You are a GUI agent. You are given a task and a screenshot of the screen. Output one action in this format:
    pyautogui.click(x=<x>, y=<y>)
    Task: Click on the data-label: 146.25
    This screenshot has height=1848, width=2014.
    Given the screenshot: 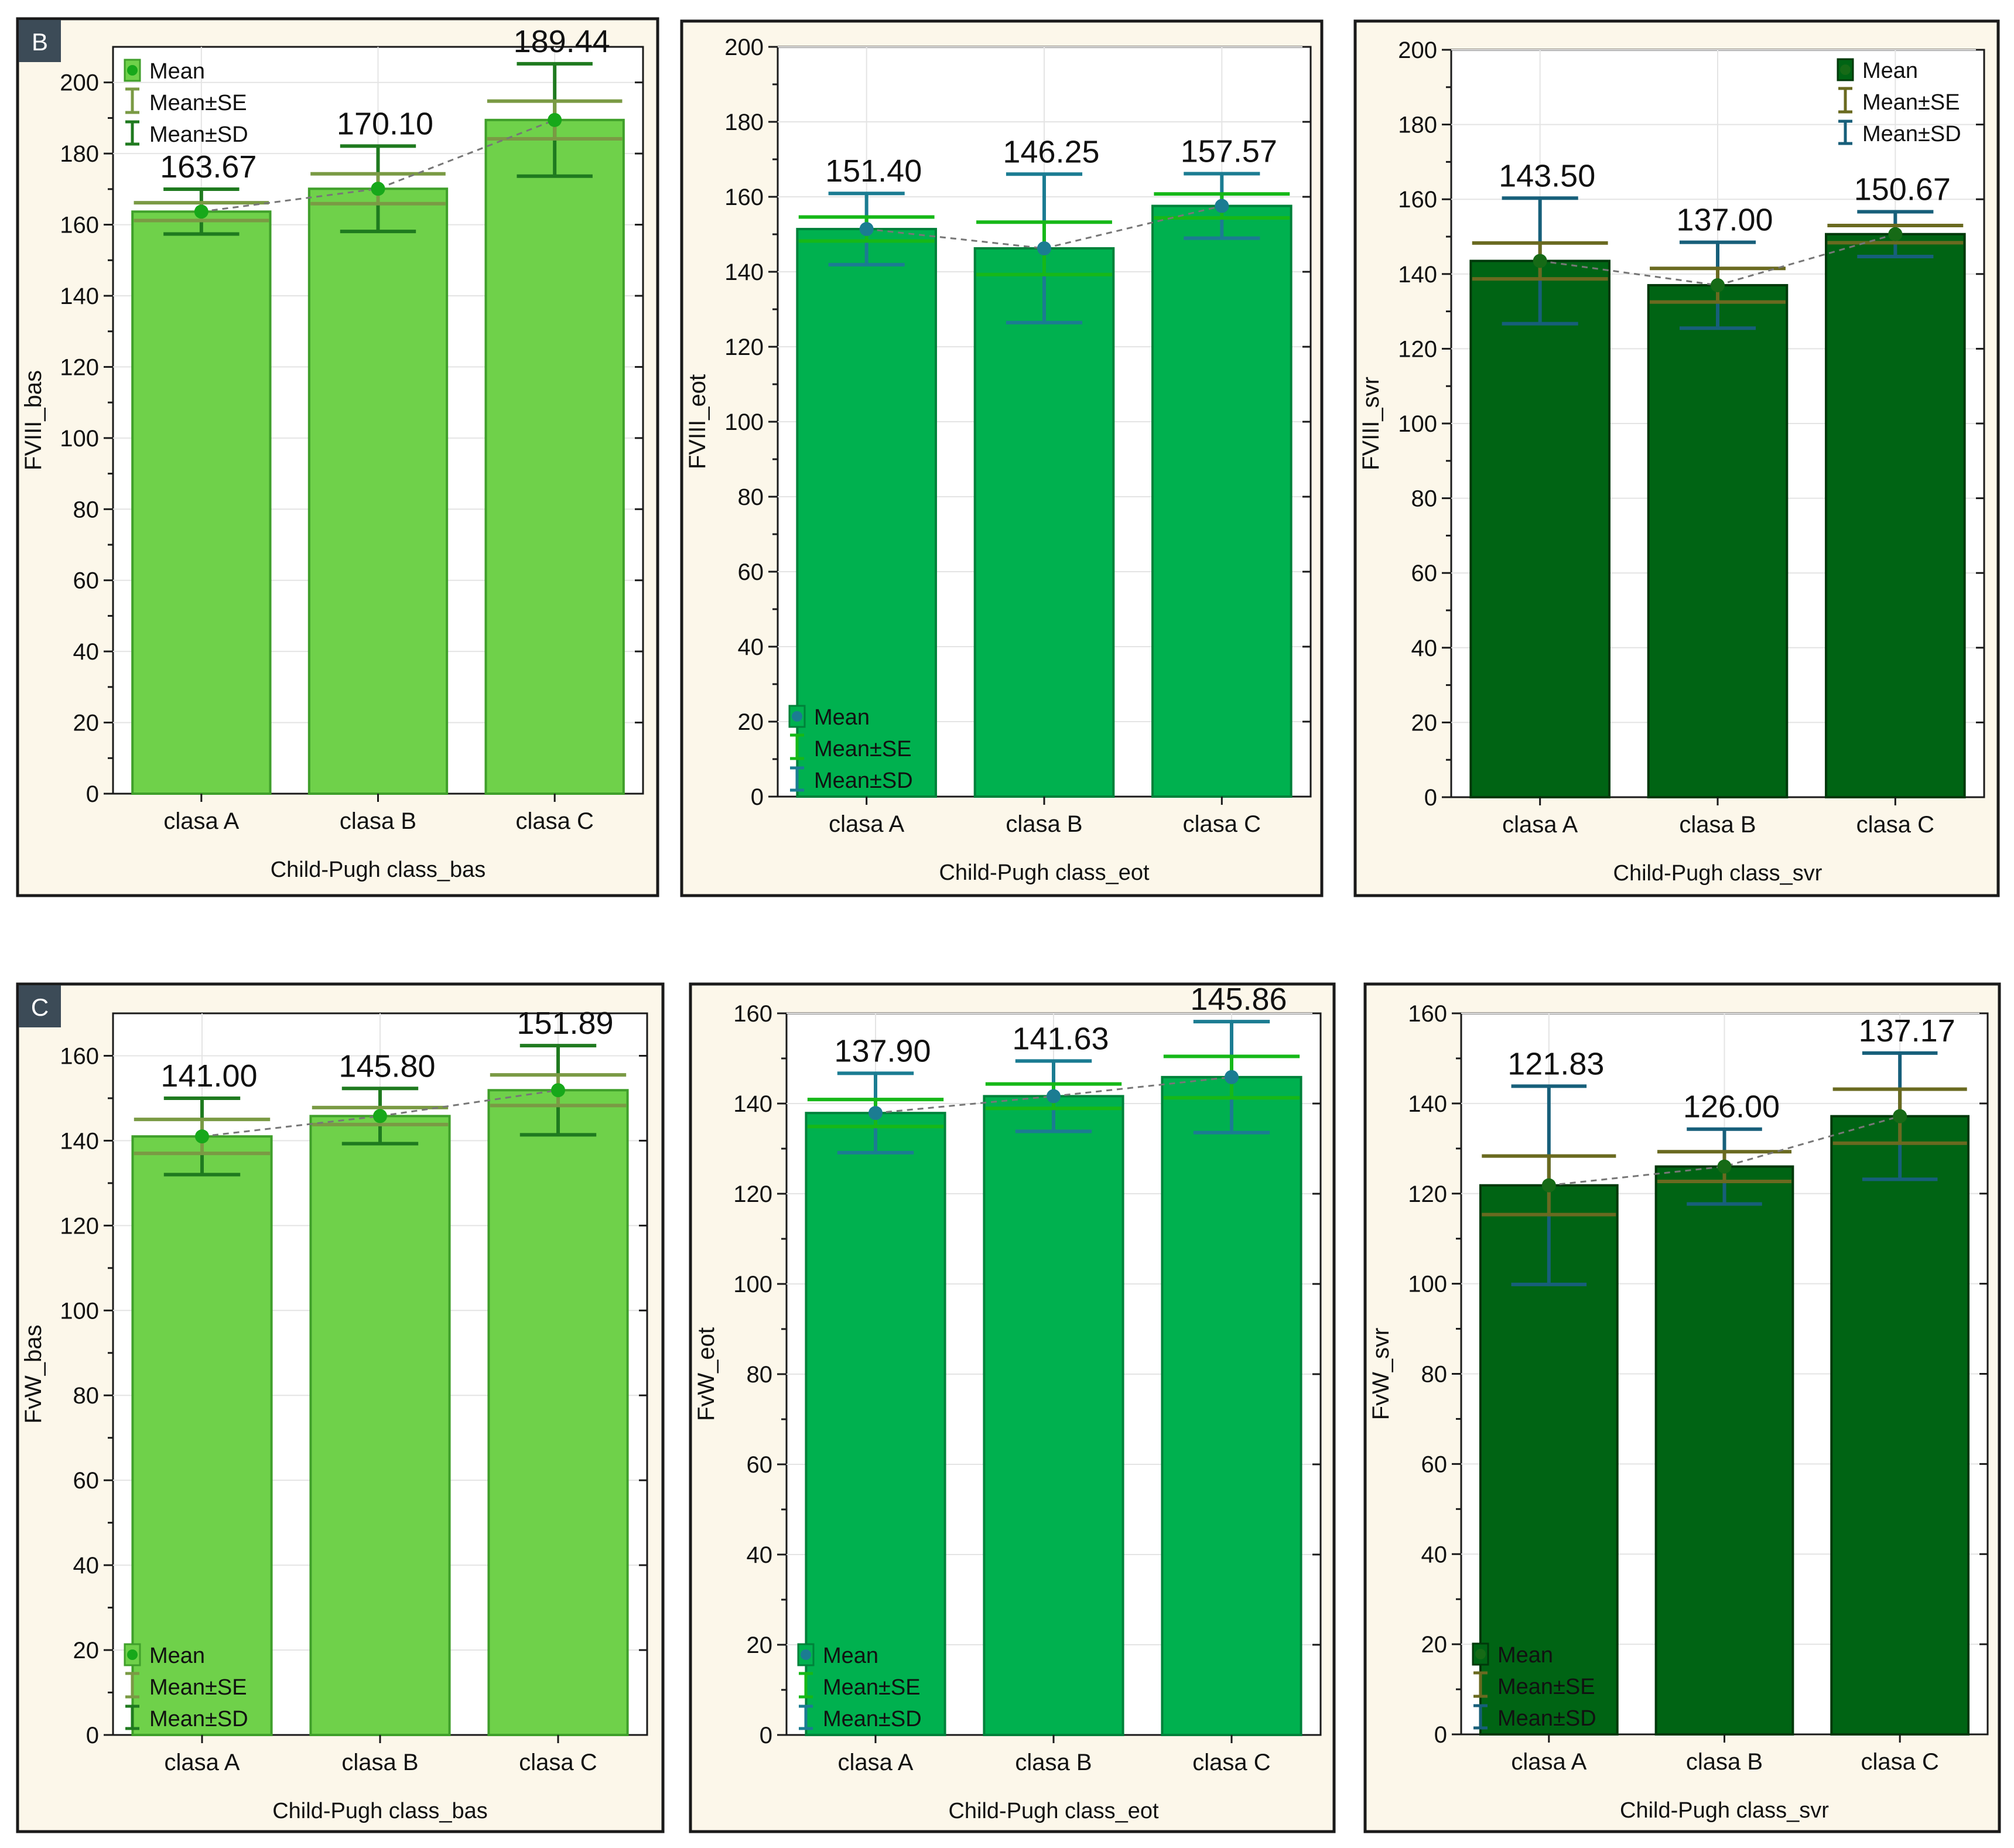 What is the action you would take?
    pyautogui.click(x=1051, y=152)
    